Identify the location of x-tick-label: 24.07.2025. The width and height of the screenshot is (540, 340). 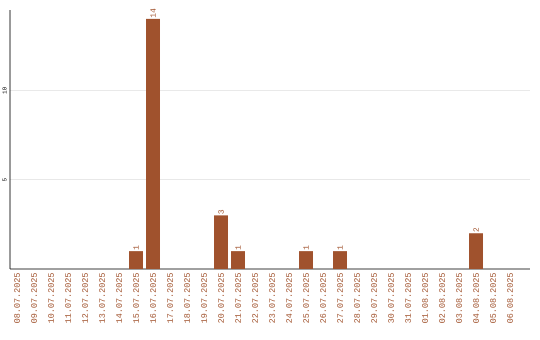
(289, 298).